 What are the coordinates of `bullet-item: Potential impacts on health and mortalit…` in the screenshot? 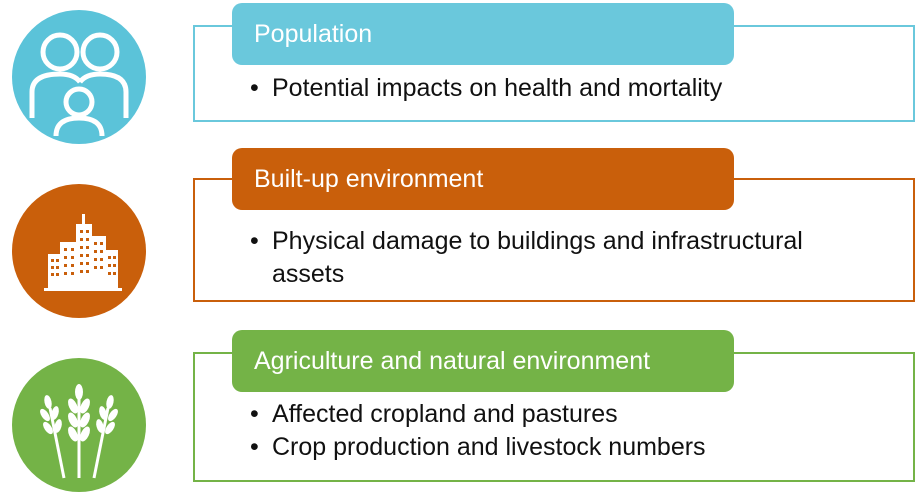 It's located at (486, 88).